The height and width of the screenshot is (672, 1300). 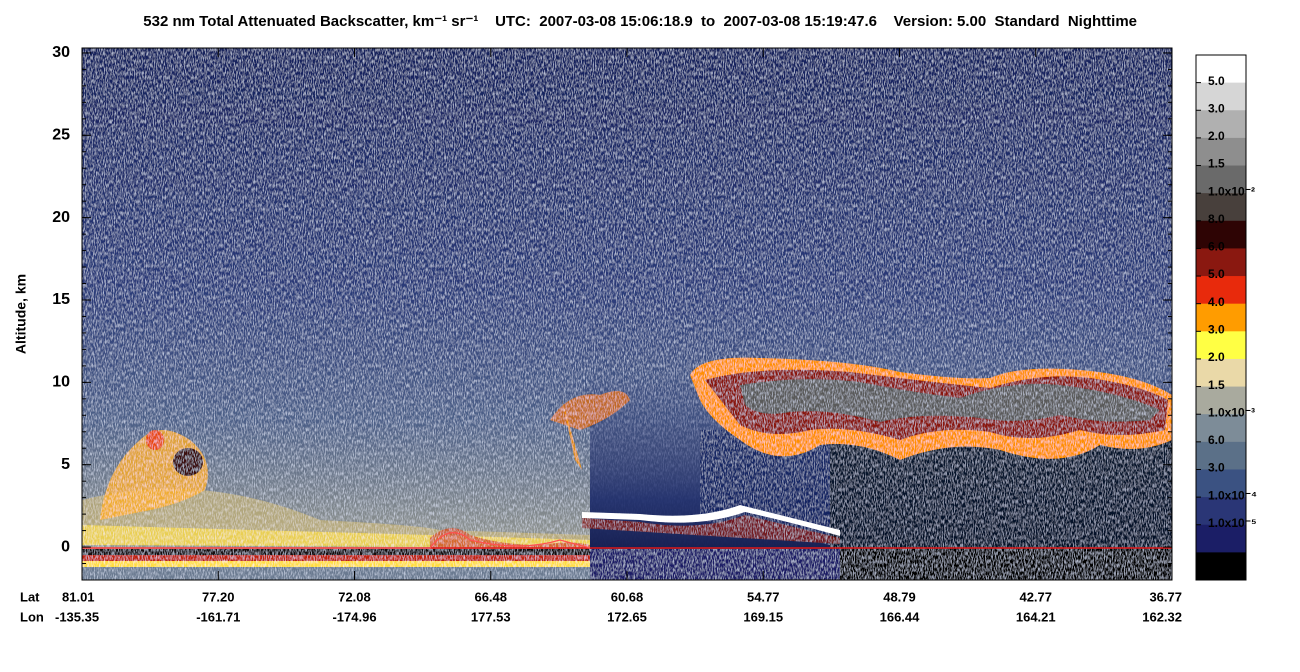 I want to click on y-axis-label: Altitude, km, so click(x=21, y=314).